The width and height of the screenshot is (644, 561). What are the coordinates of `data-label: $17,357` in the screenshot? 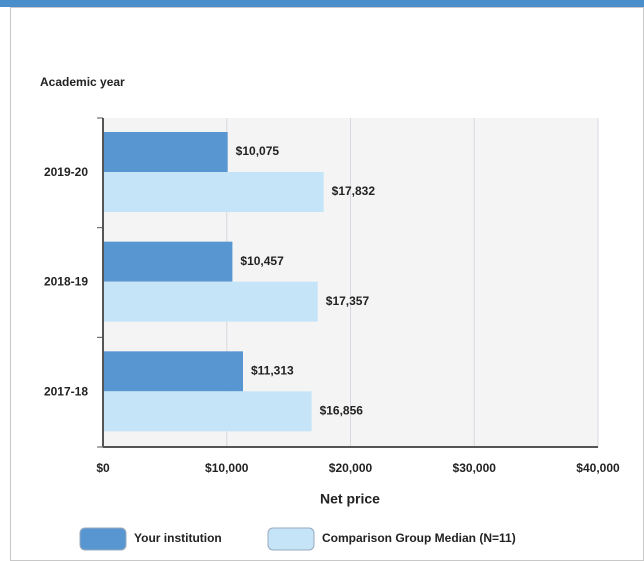 It's located at (348, 301).